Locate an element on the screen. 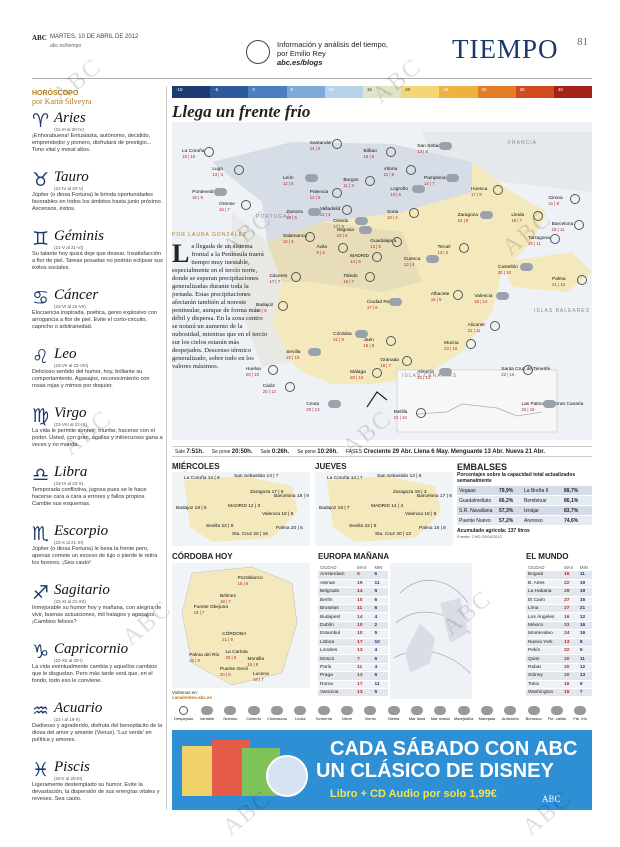  place-name: La Carlota is located at coordinates (236, 653).